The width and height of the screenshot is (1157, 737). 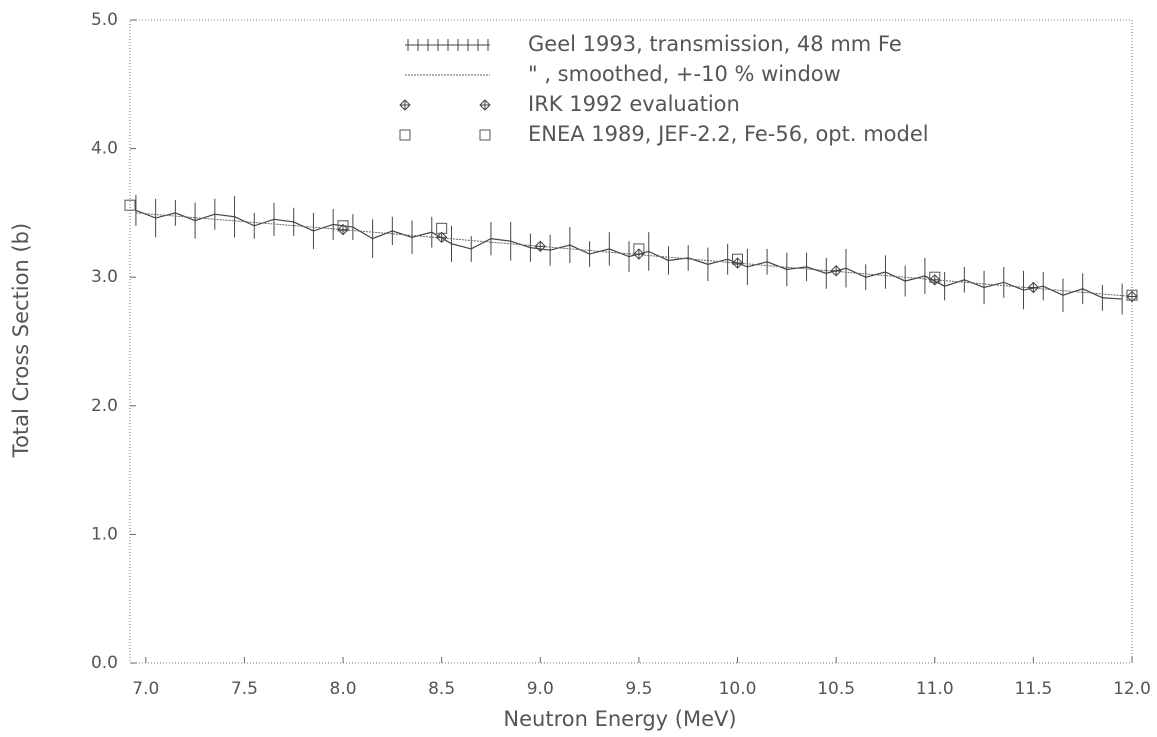 I want to click on legend-label: " , smoothed, +-10 % window, so click(x=684, y=74).